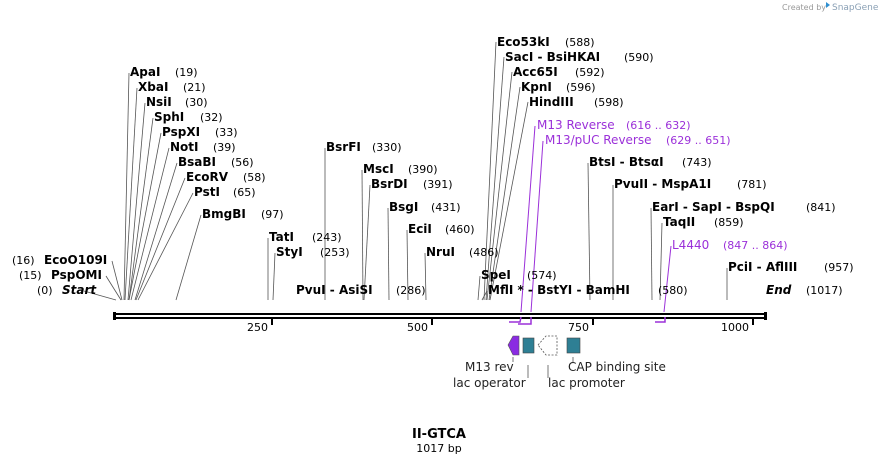 The image size is (880, 468). I want to click on enzyme-nsii: NsiI, so click(159, 102).